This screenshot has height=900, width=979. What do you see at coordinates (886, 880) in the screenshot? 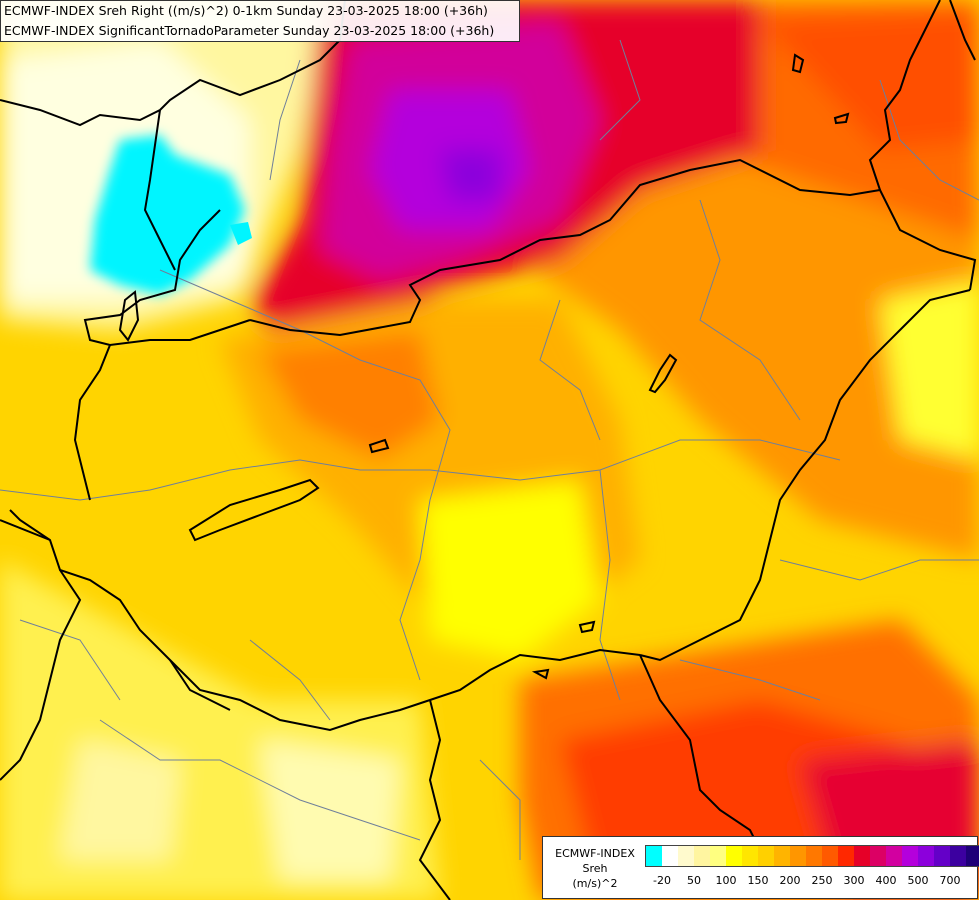
I see `legend-tick-label: 400` at bounding box center [886, 880].